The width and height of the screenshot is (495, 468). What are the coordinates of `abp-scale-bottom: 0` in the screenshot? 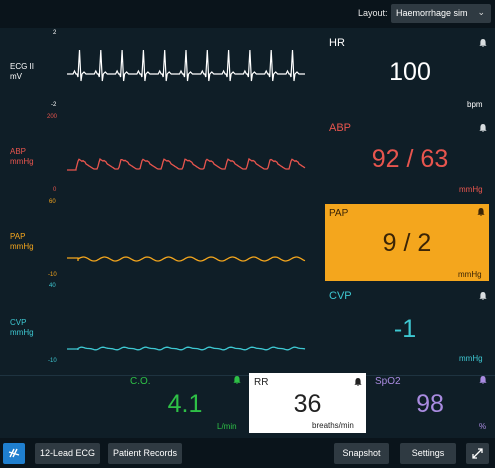 It's located at (55, 190).